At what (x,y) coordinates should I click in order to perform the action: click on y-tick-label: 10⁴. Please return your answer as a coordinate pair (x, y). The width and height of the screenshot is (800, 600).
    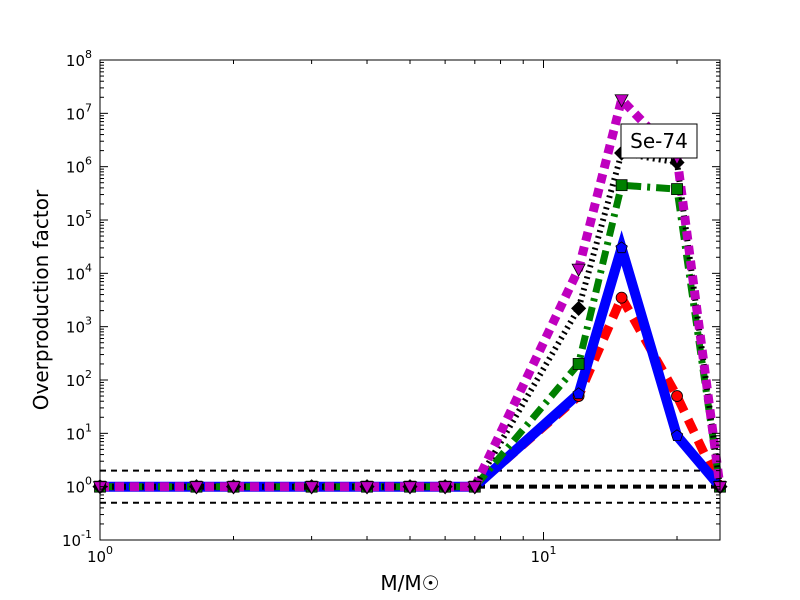
    Looking at the image, I should click on (79, 272).